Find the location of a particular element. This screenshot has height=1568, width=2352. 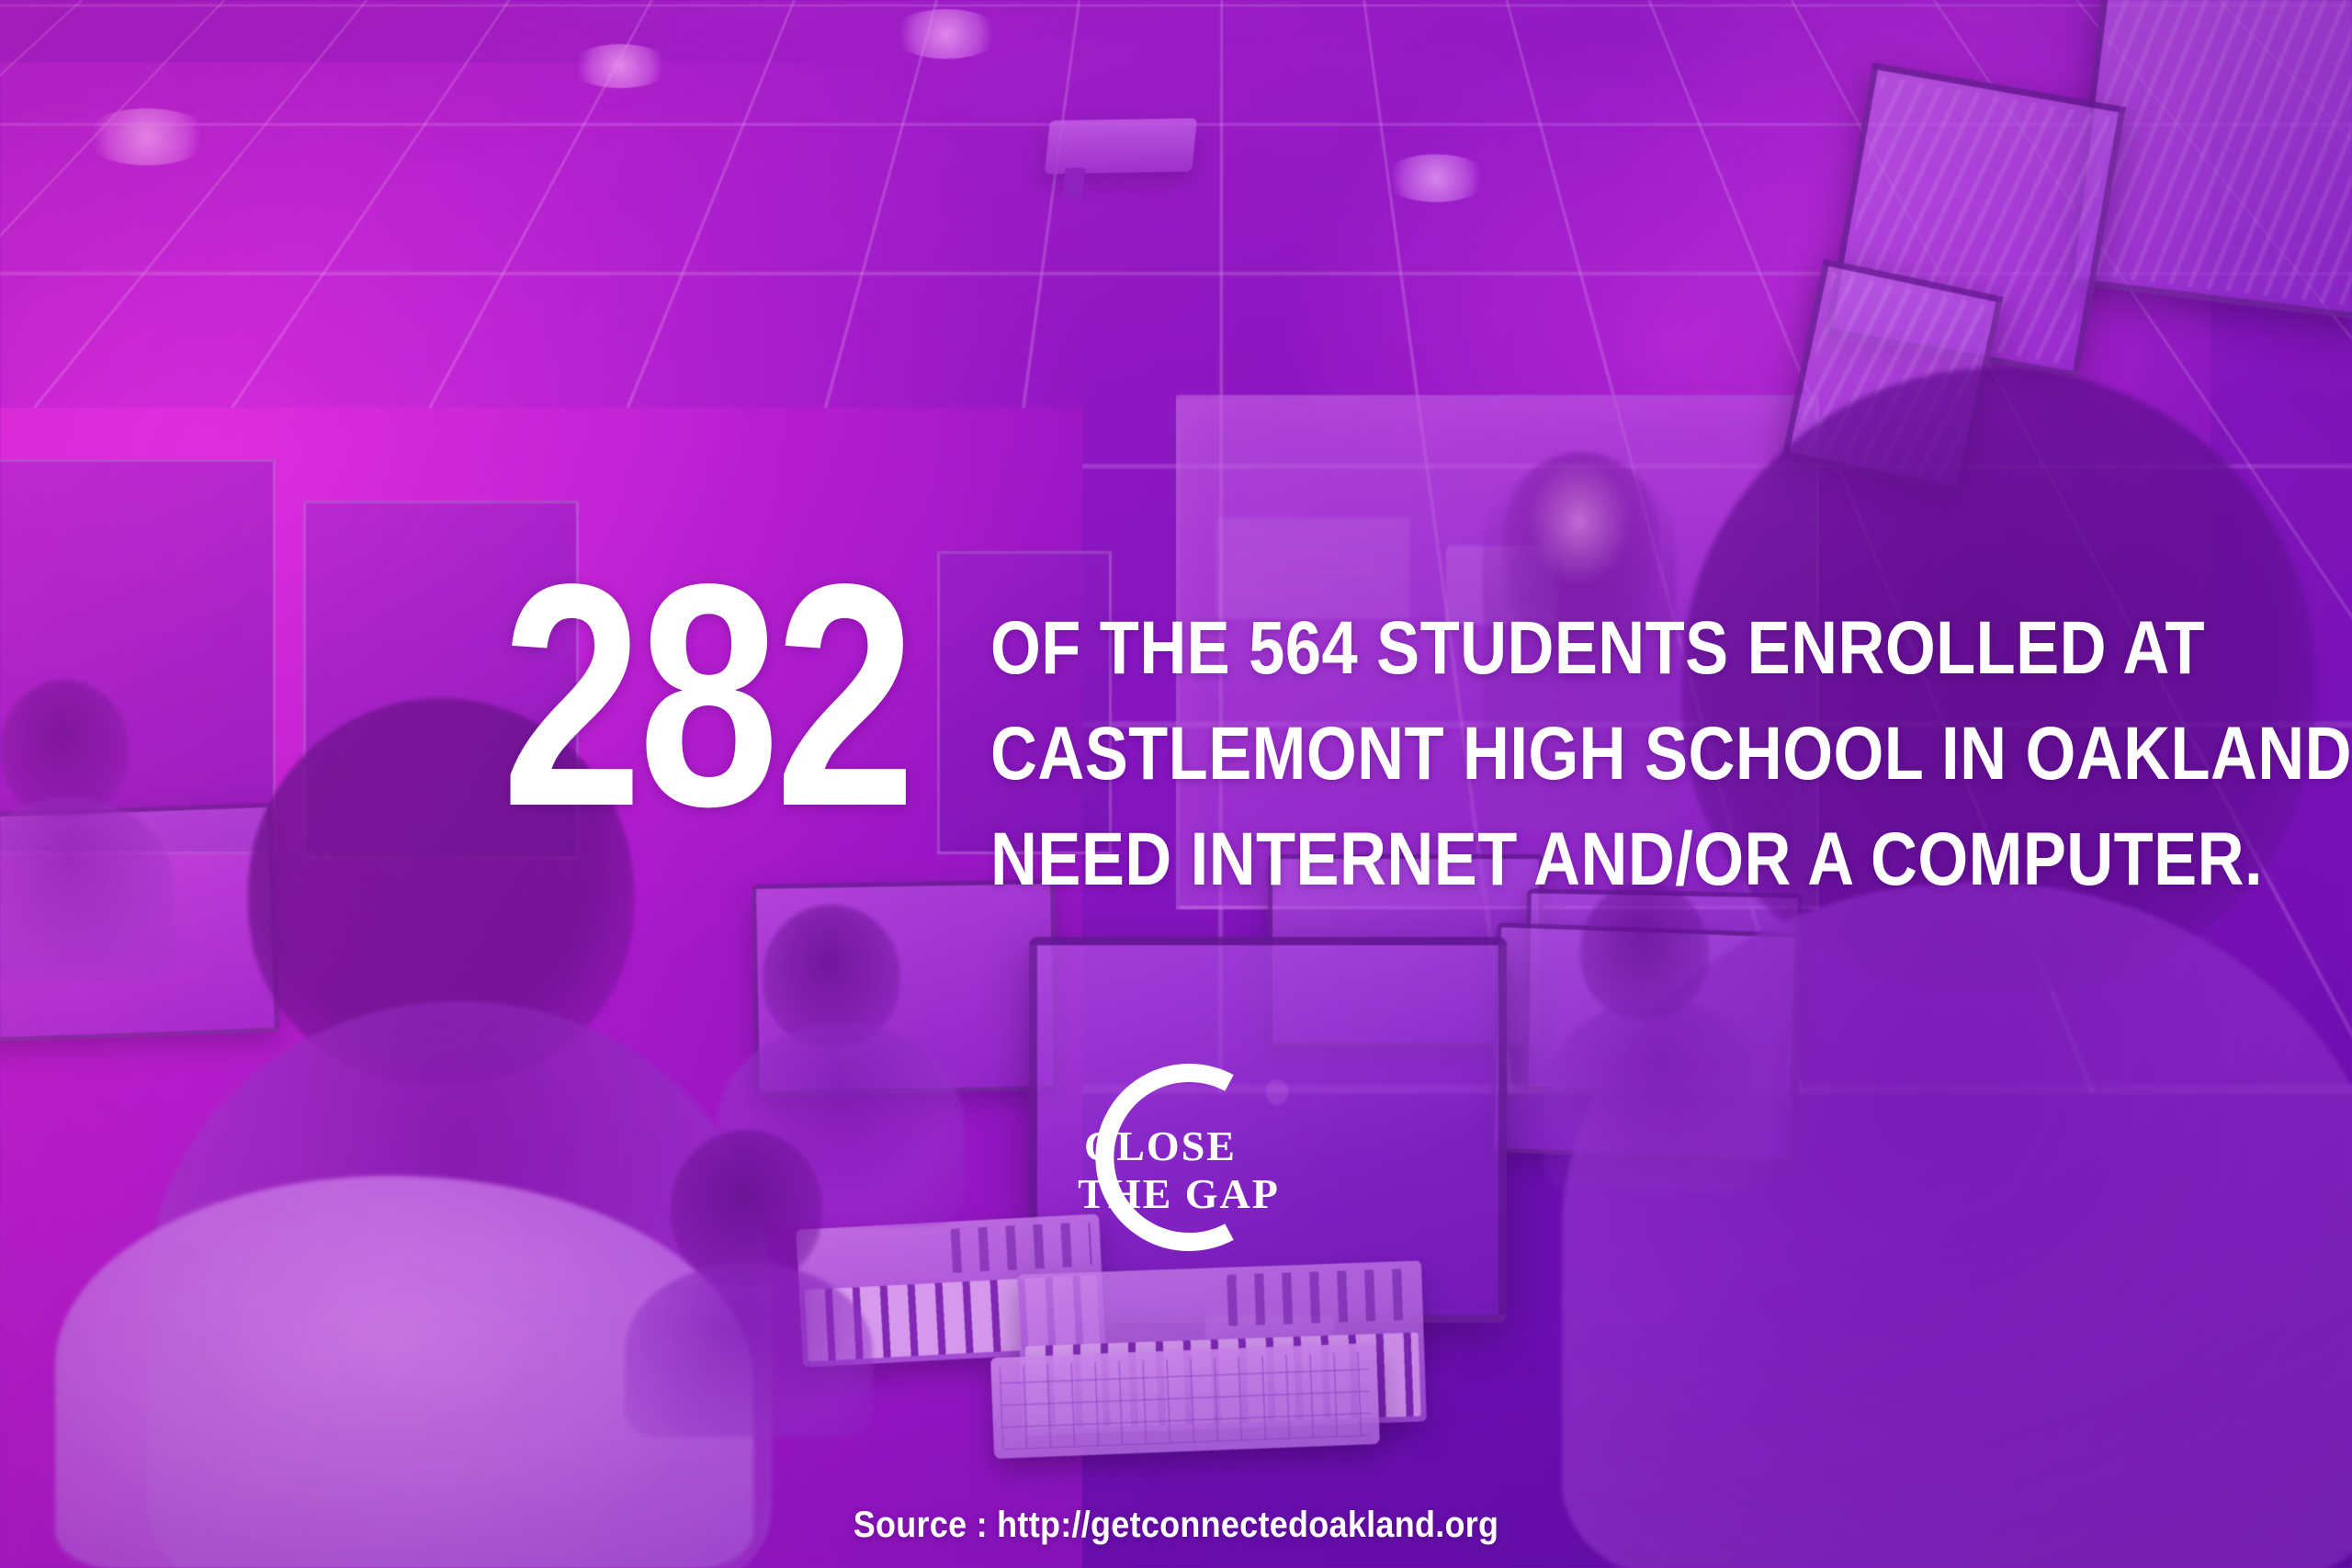

headline-line-2: CASTLEMONT HIGH SCHOOL IN OAKLAND is located at coordinates (1671, 753).